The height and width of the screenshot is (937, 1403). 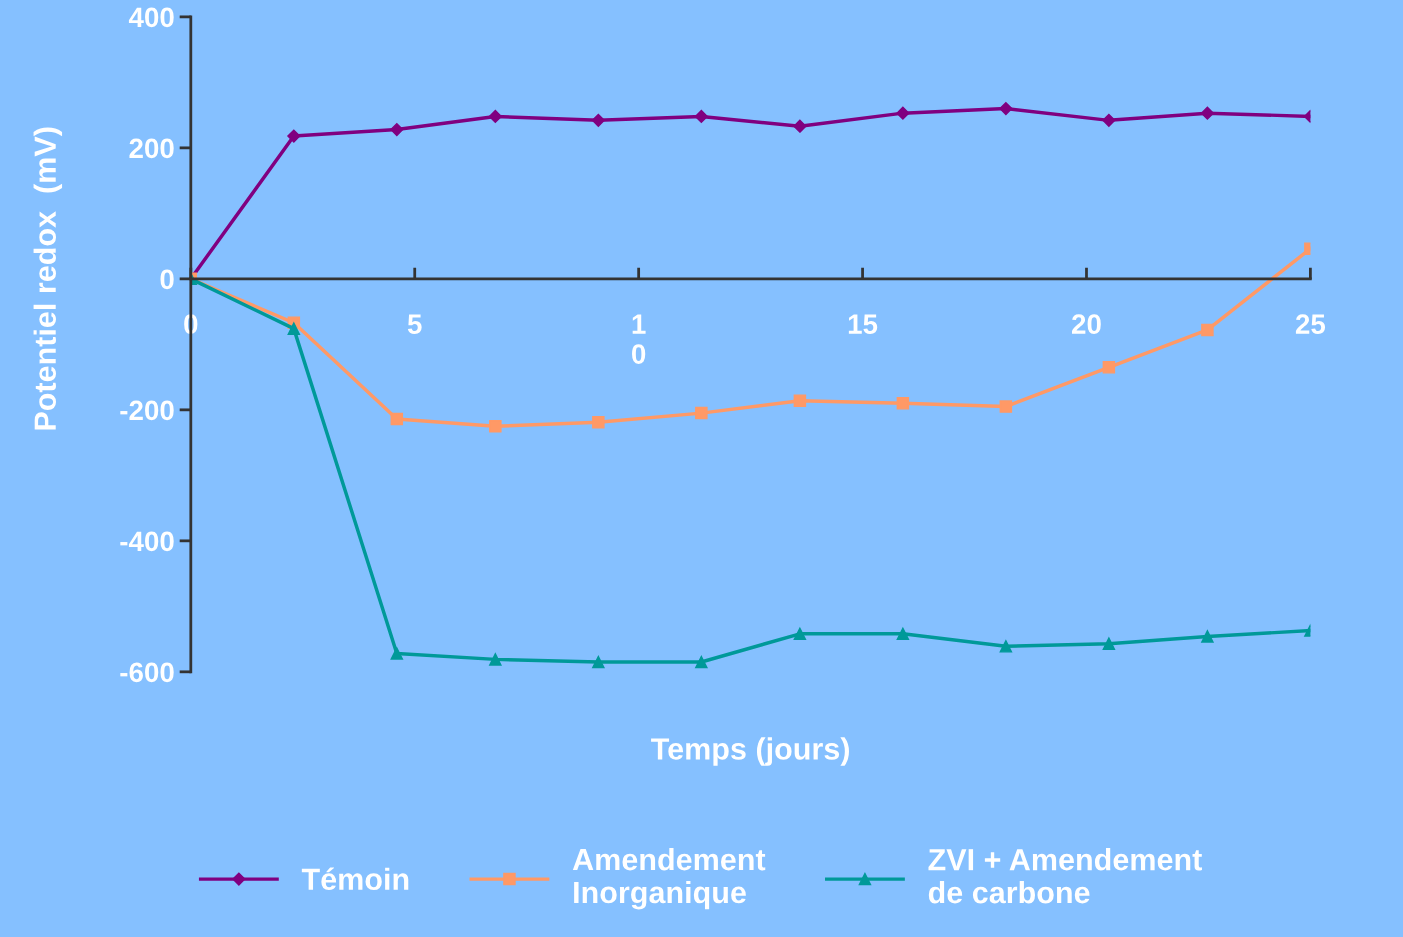 I want to click on x-tick-label: 1 0, so click(x=639, y=339).